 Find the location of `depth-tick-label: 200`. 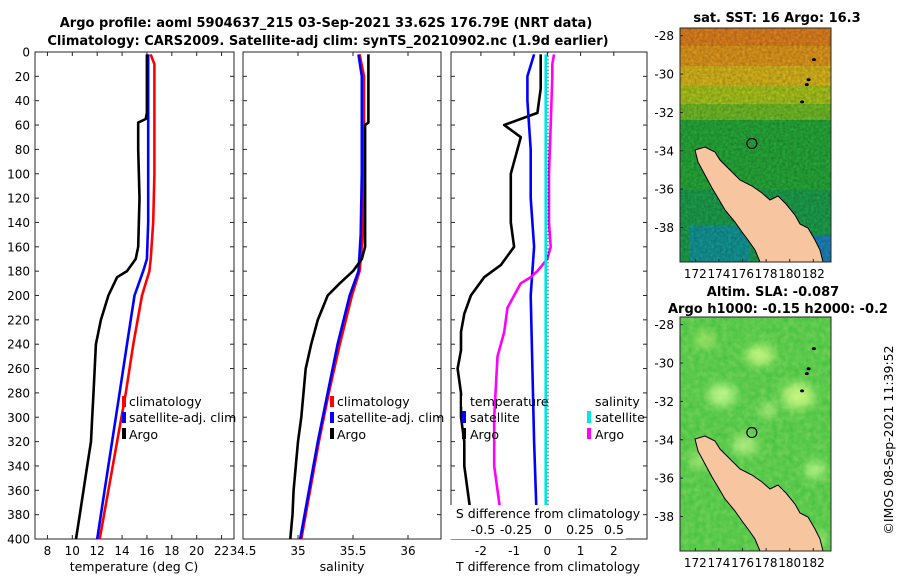

depth-tick-label: 200 is located at coordinates (18, 296).